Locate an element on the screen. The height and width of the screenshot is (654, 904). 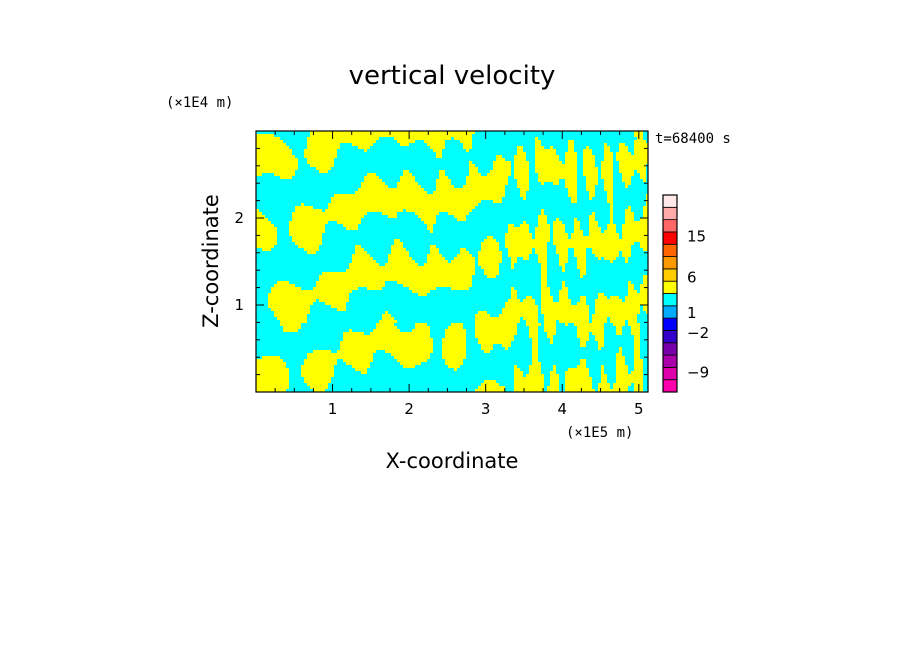
x-tick-label: 1 is located at coordinates (333, 409).